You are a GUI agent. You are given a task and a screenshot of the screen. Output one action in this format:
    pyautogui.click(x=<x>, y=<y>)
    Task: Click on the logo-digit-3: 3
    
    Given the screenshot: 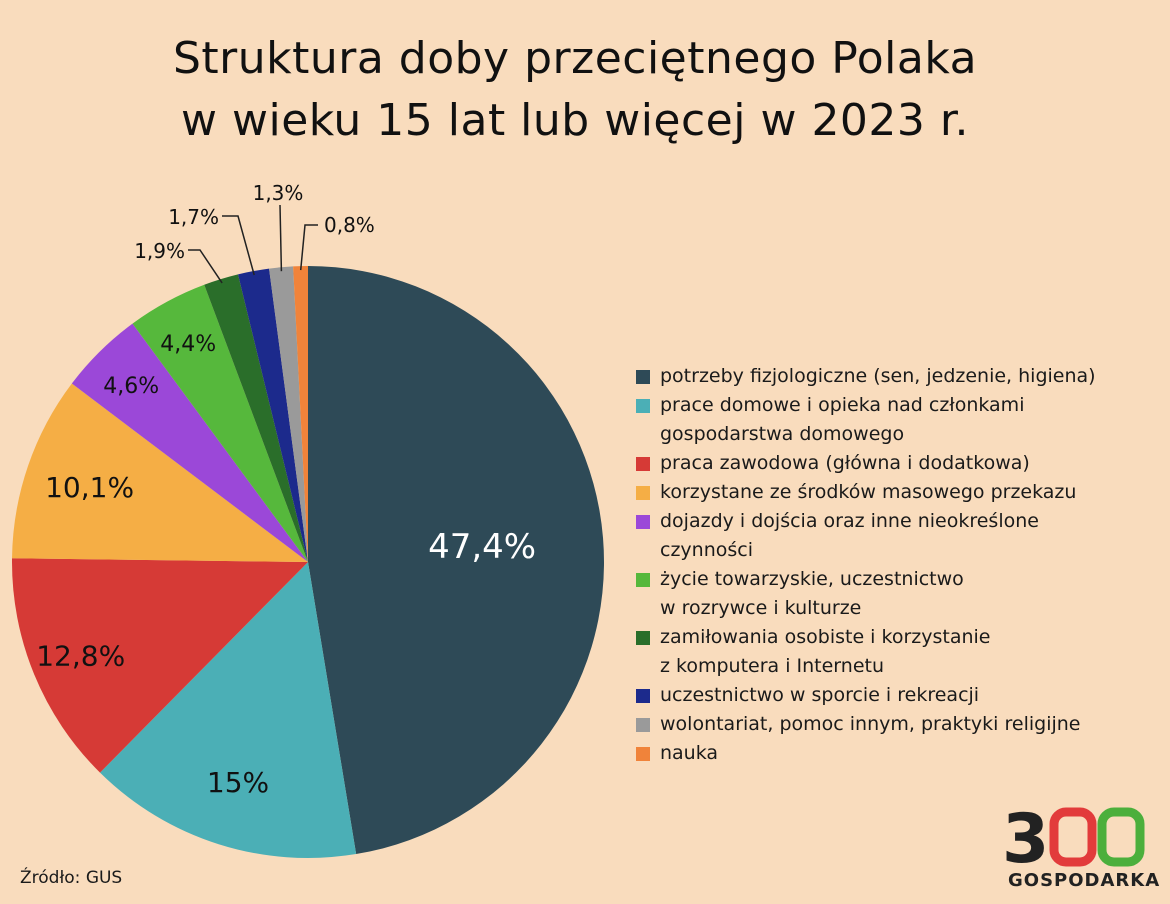 What is the action you would take?
    pyautogui.click(x=1025, y=837)
    